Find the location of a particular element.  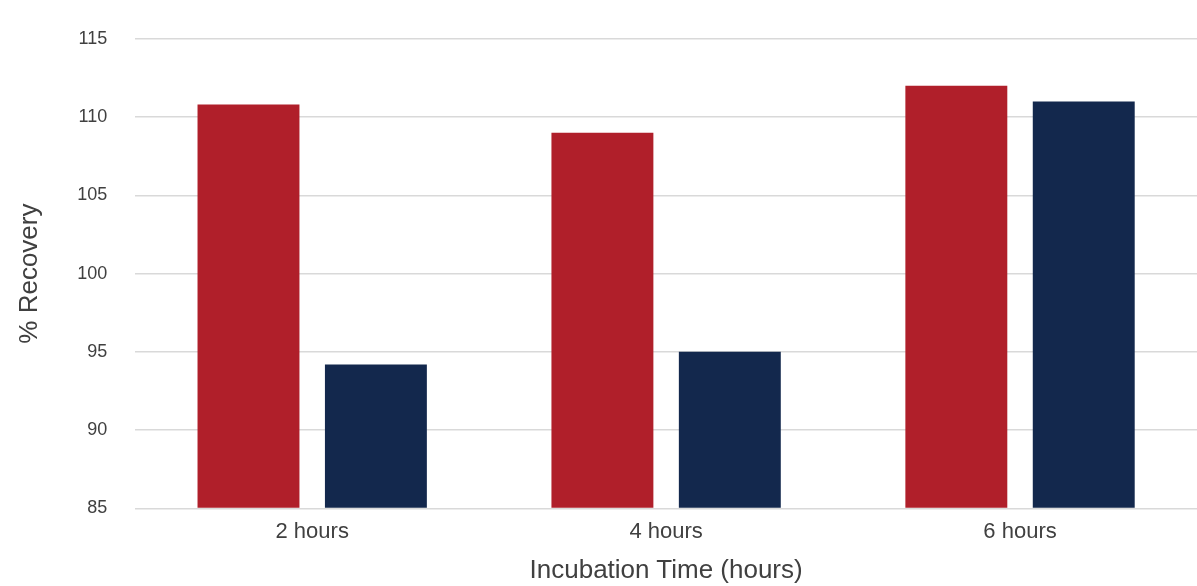

y-tick-label: 110 is located at coordinates (93, 116).